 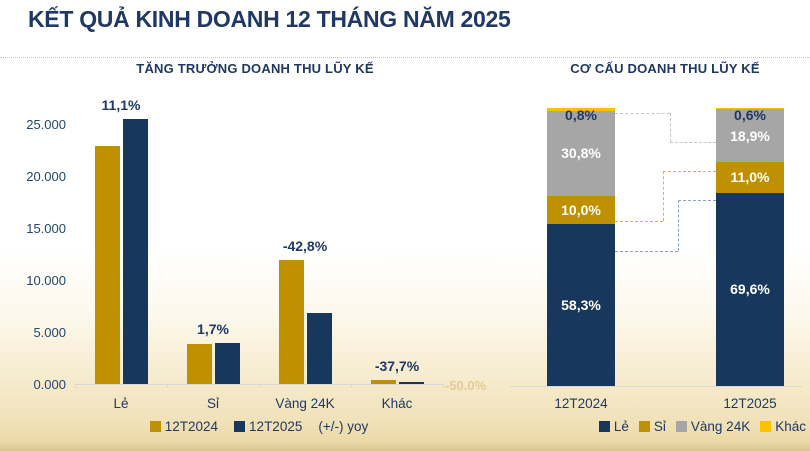 What do you see at coordinates (135, 251) in the screenshot?
I see `growth-bar-12T2025-Lẻ` at bounding box center [135, 251].